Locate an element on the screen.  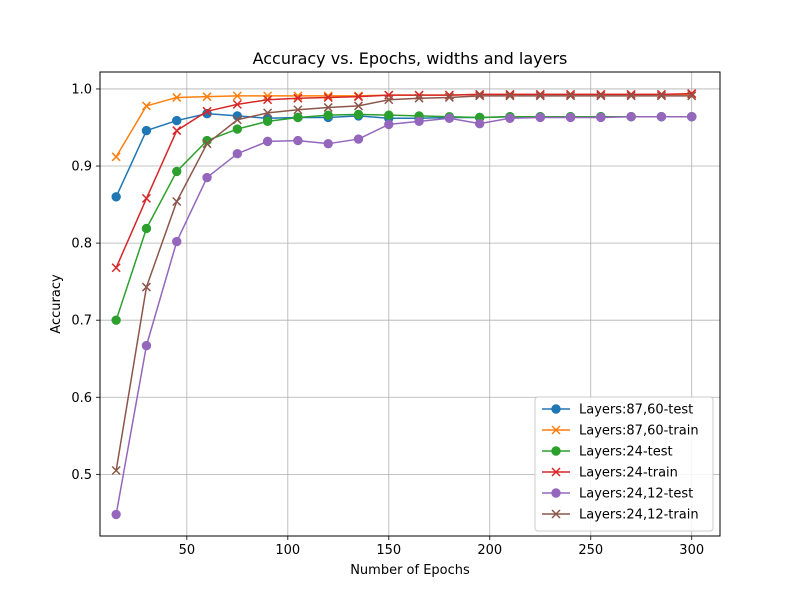
legend-item: Layers:24,12-train is located at coordinates (620, 515).